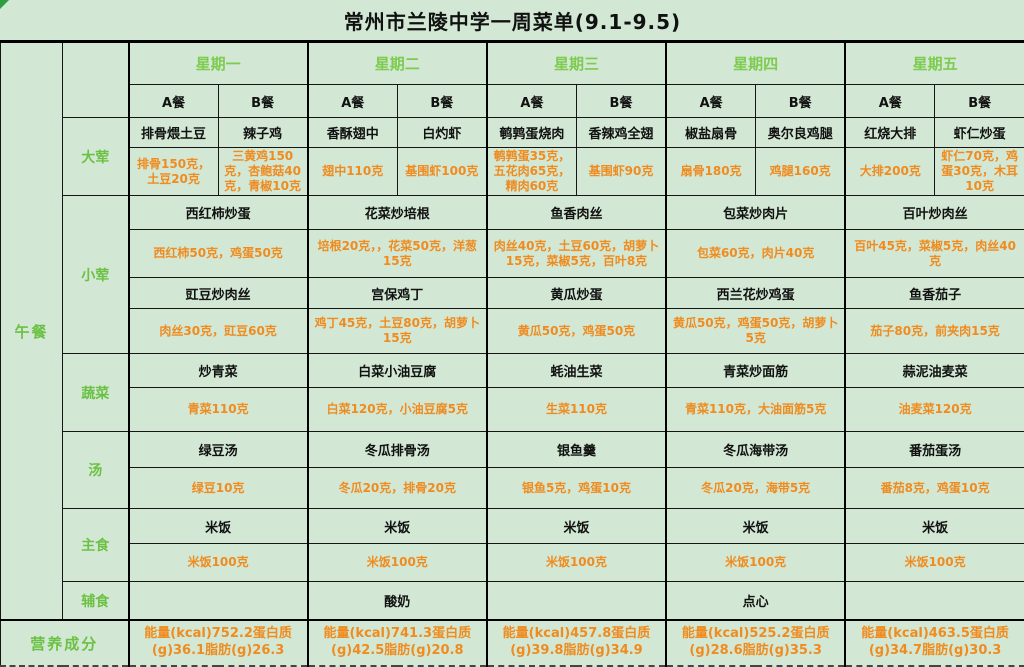 This screenshot has height=667, width=1024. I want to click on dish-cell: 百叶炒肉丝, so click(934, 213).